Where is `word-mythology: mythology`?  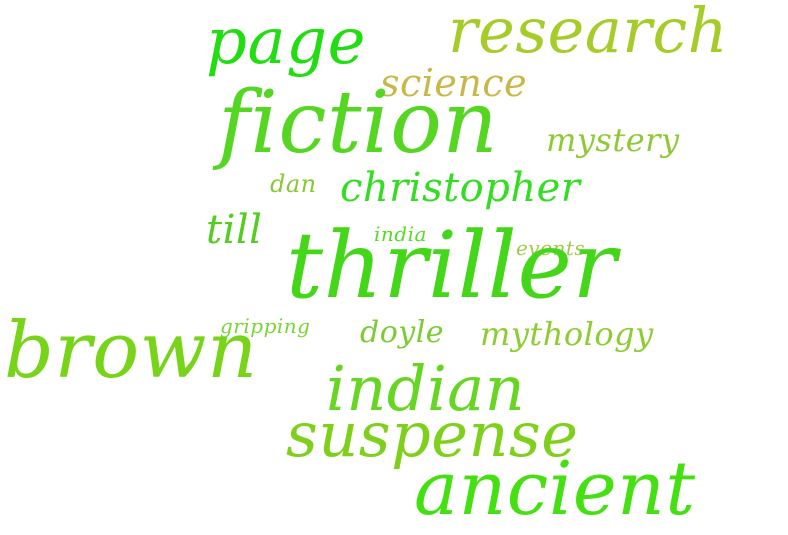 word-mythology: mythology is located at coordinates (567, 334).